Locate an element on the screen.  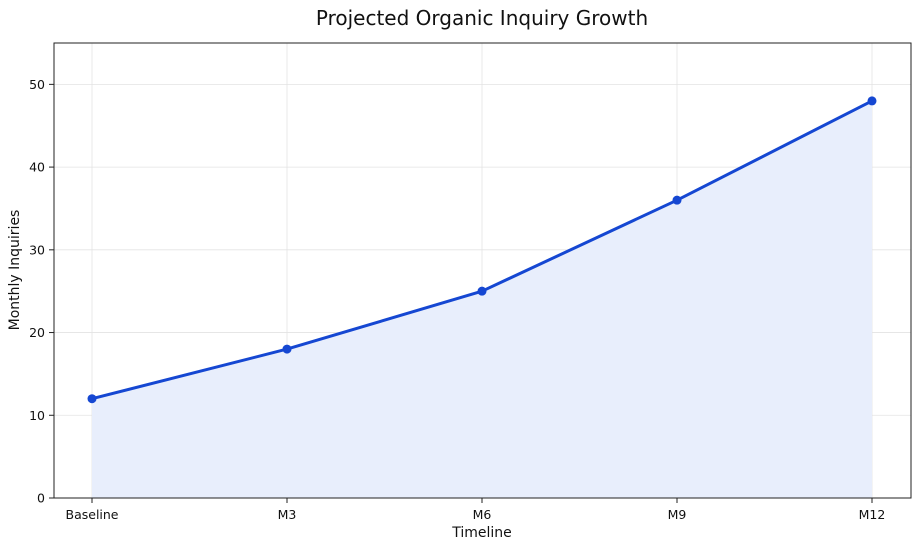
y-axis-label: Monthly Inquiries is located at coordinates (15, 270).